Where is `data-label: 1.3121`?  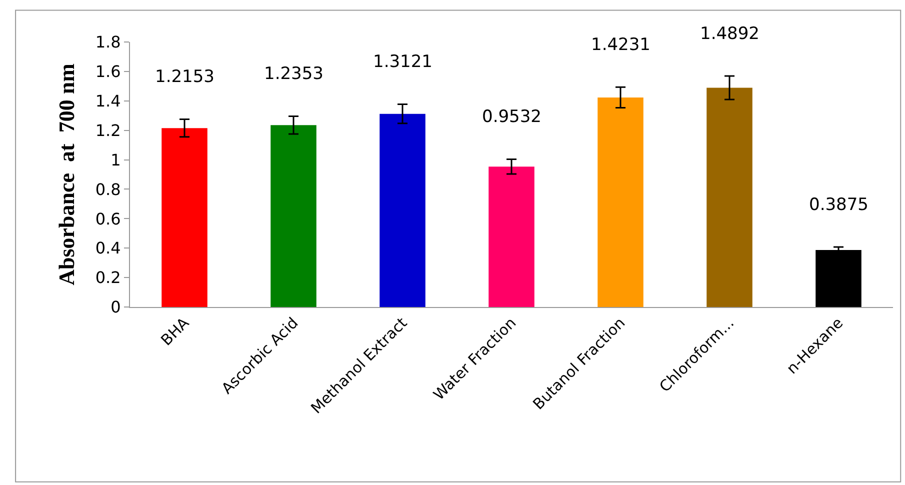
data-label: 1.3121 is located at coordinates (402, 62).